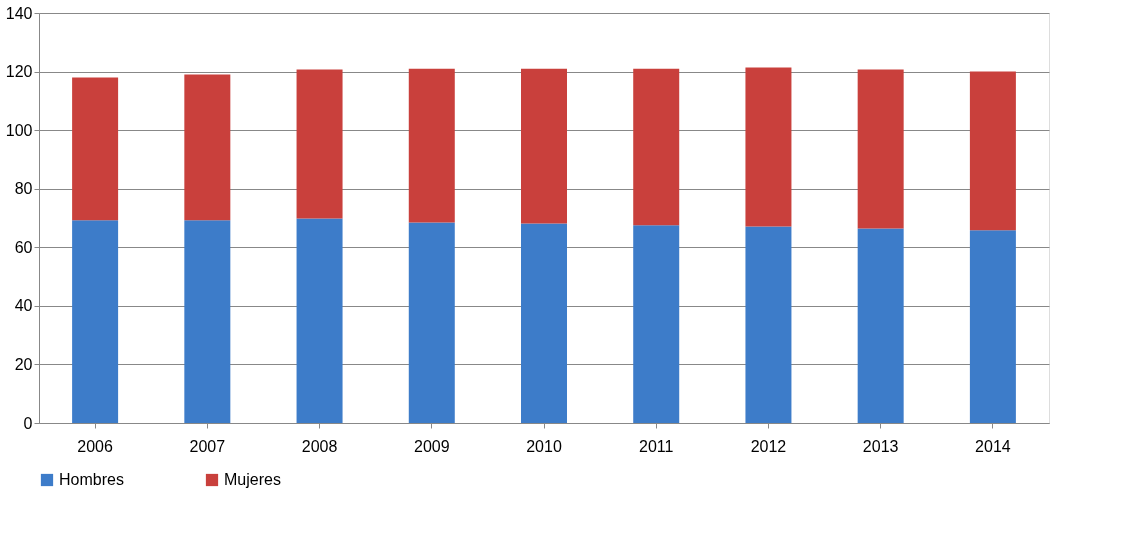 This screenshot has height=550, width=1145. I want to click on y-tick-label: 60, so click(23, 247).